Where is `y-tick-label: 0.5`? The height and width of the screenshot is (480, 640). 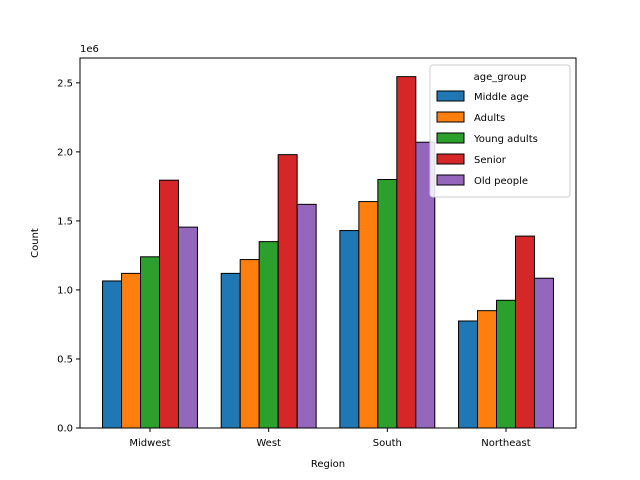
y-tick-label: 0.5 is located at coordinates (65, 359).